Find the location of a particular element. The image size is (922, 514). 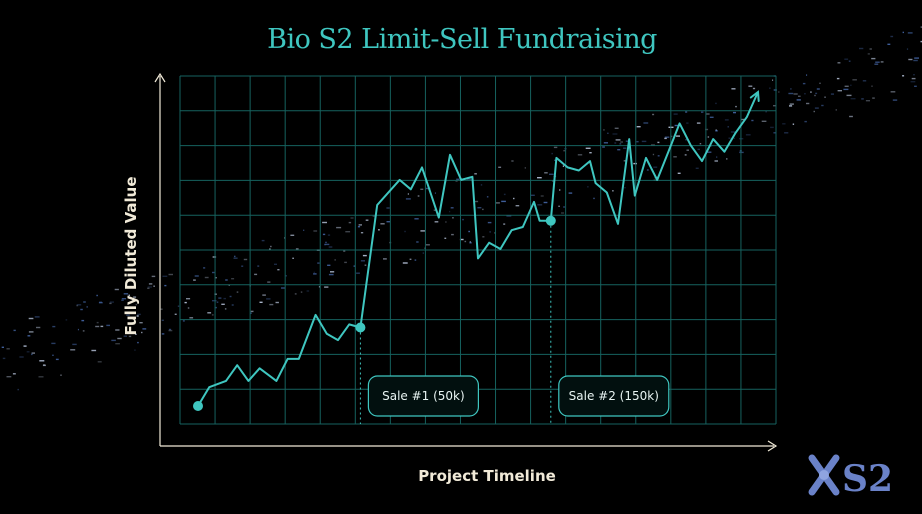

chart-title: Bio S2 Limit-Sell Fundraising is located at coordinates (462, 39).